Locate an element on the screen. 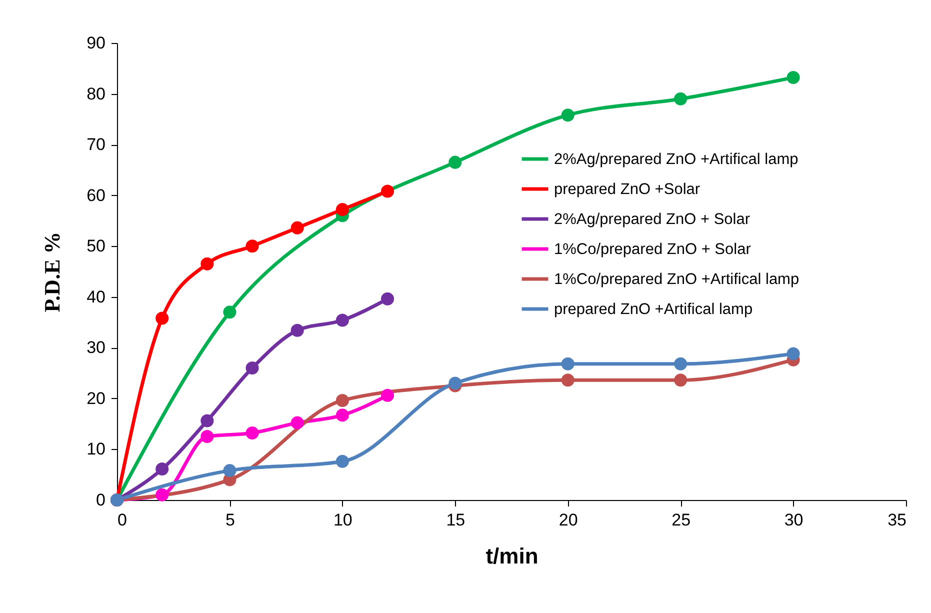 The height and width of the screenshot is (613, 931). y-tick-label: 10 is located at coordinates (96, 449).